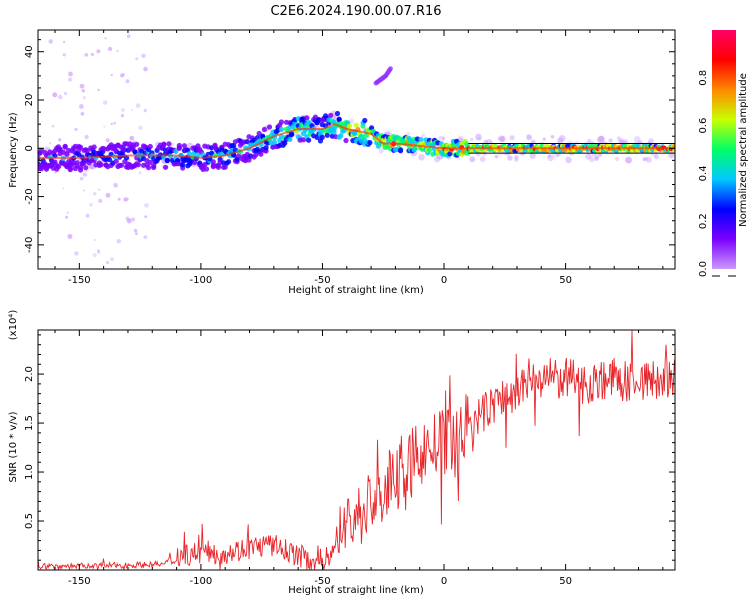 This screenshot has width=750, height=600. Describe the element at coordinates (565, 280) in the screenshot. I see `x-tick-label: 50` at that location.